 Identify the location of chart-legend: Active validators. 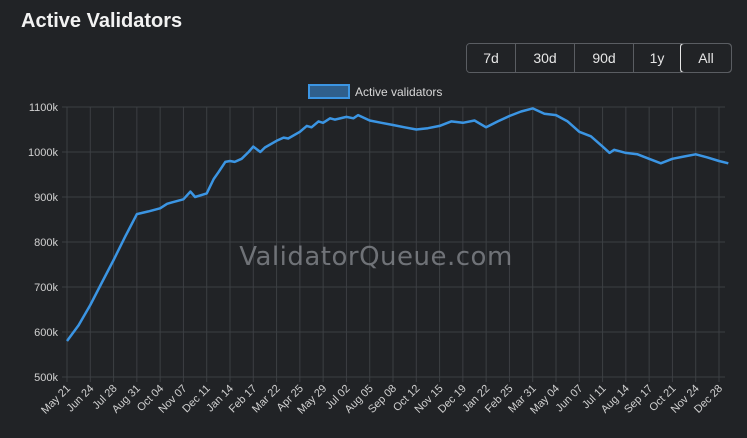
(375, 91).